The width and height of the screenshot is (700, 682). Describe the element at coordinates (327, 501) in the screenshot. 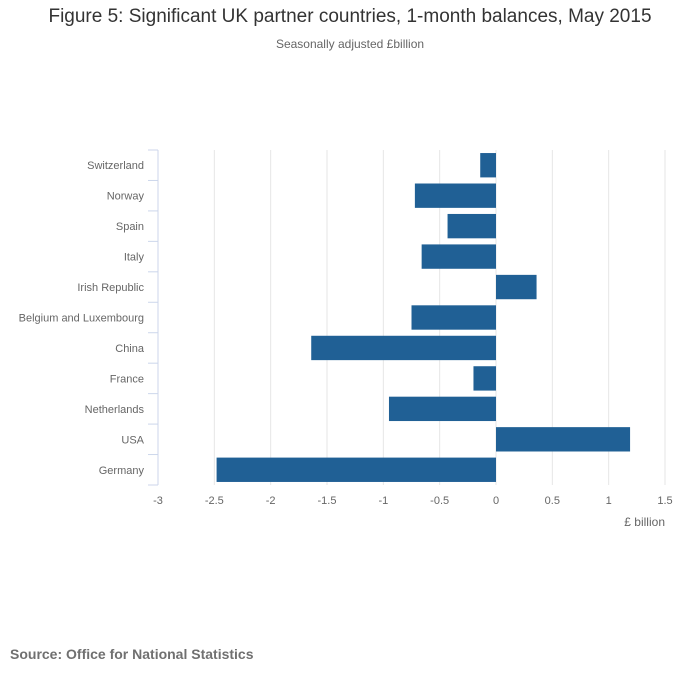

I see `x-tick-label: -1.5` at that location.